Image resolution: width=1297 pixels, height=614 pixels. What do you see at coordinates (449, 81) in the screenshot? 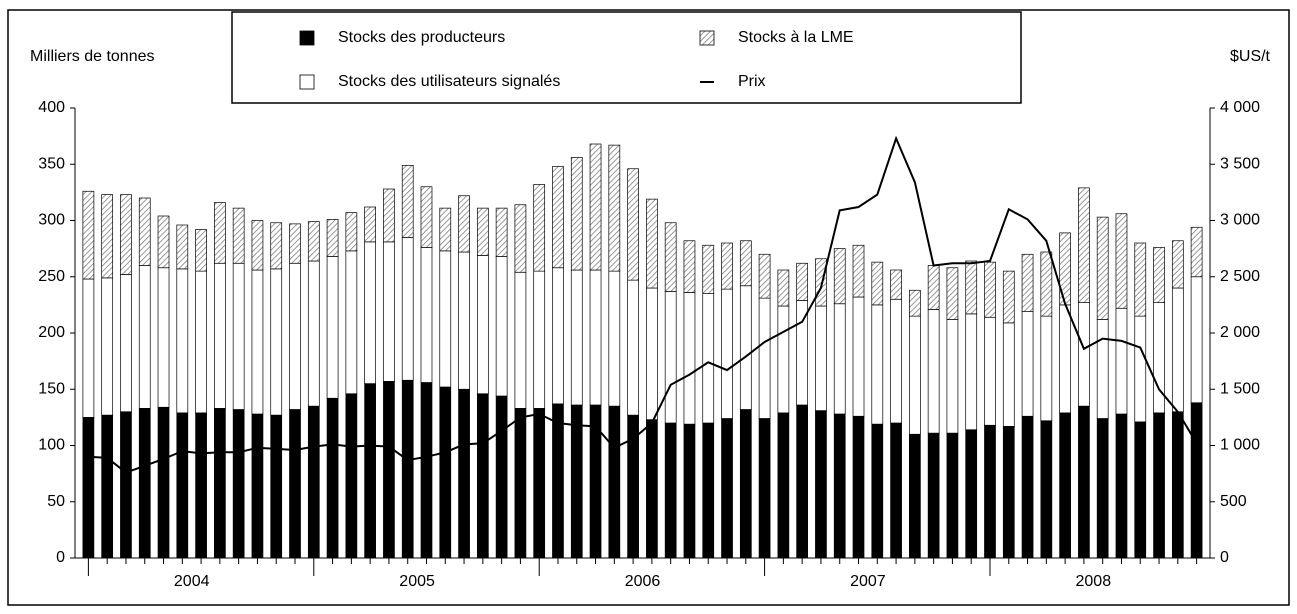
I see `legend-label: Stocks des utilisateurs signalés` at bounding box center [449, 81].